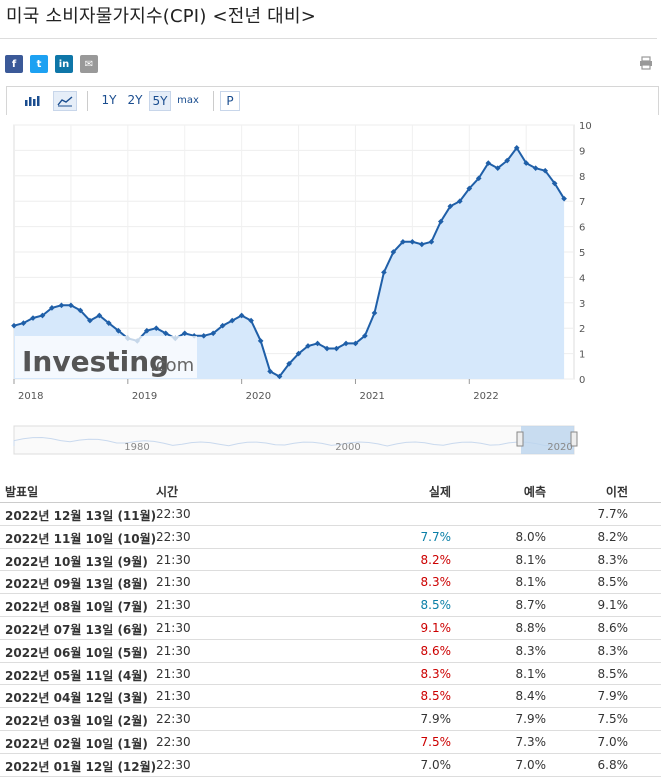 This screenshot has height=777, width=661. What do you see at coordinates (531, 764) in the screenshot?
I see `cell-forecast: 7.0%` at bounding box center [531, 764].